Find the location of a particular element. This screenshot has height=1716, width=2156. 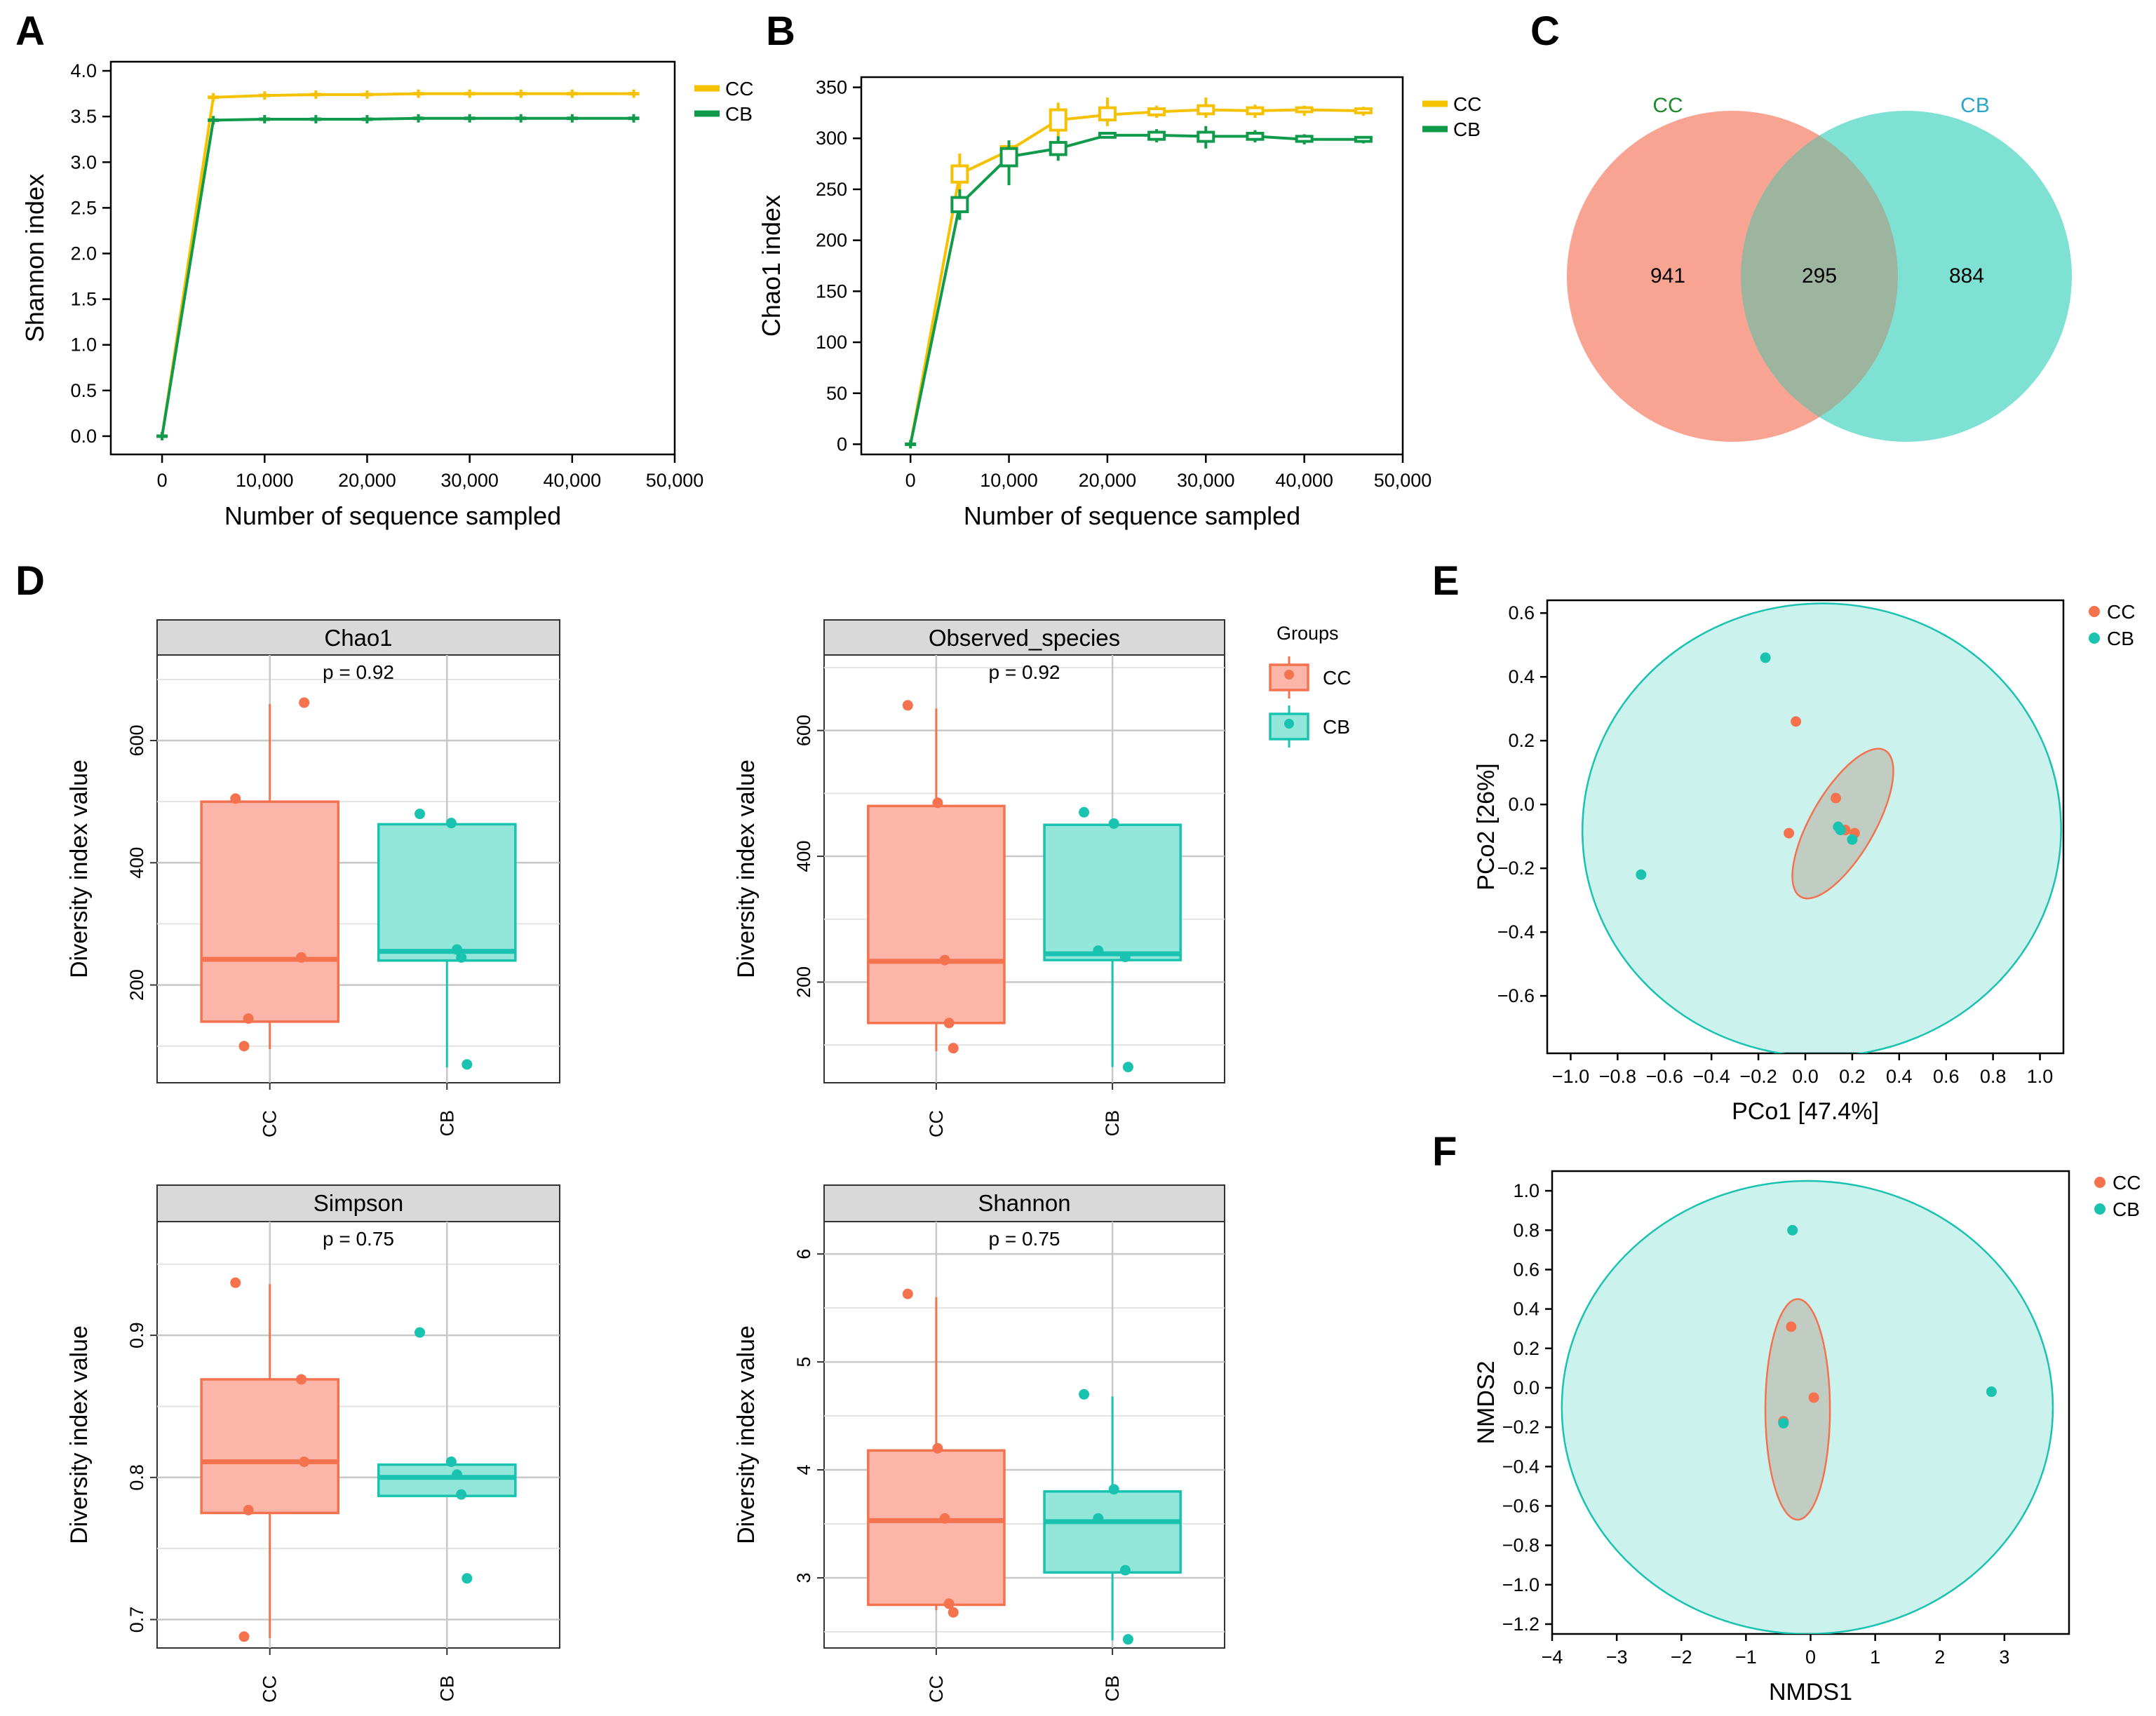

x-tick-label: −0.2 is located at coordinates (1758, 1076).